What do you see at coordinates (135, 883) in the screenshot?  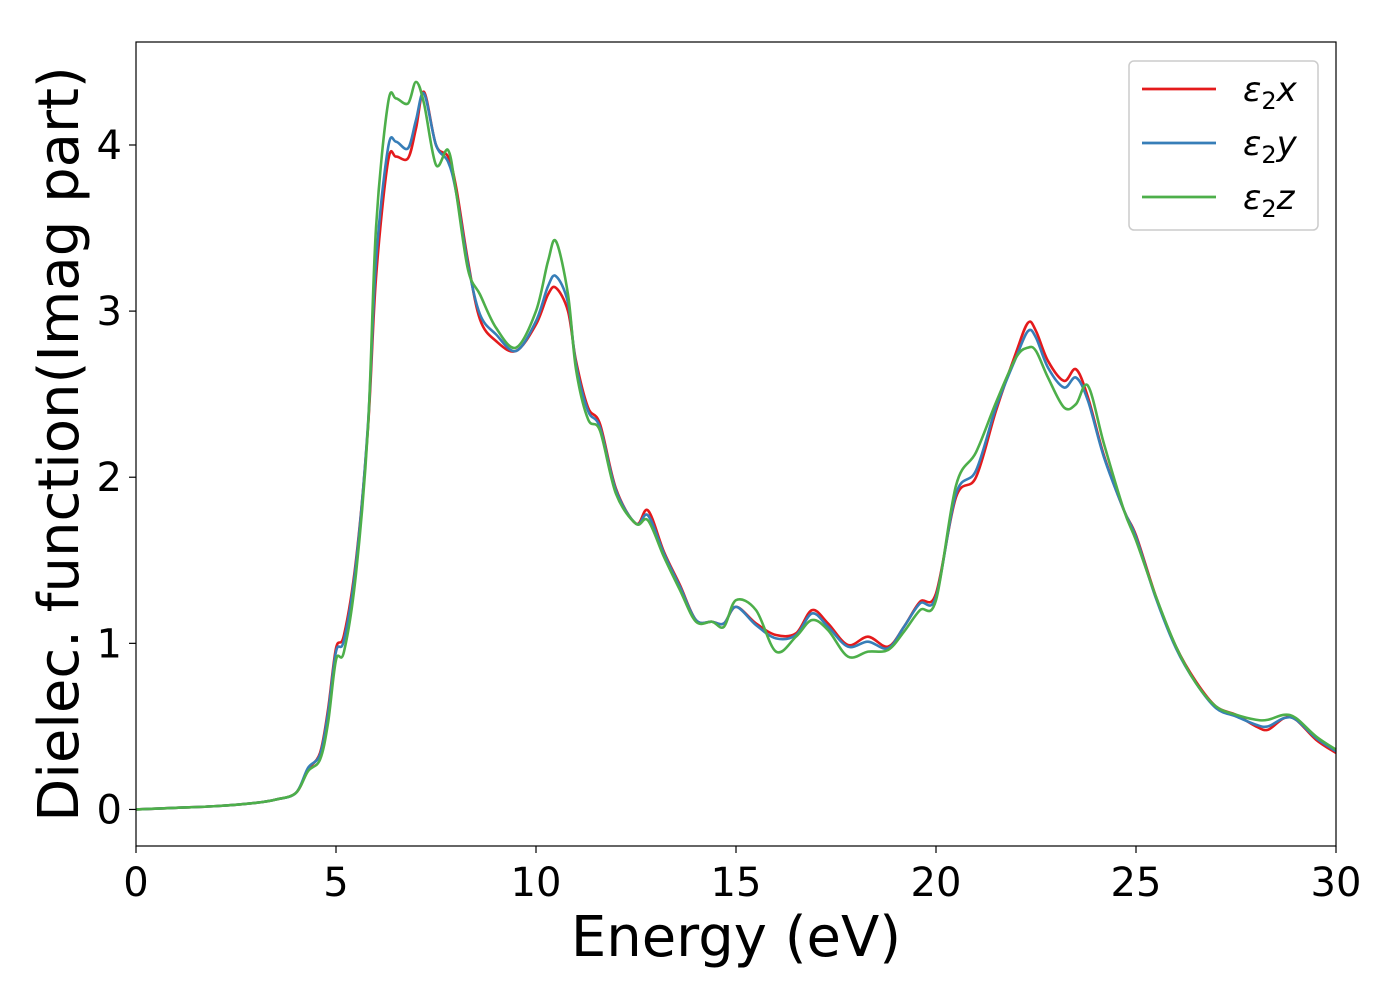 I see `x-tick-label: 0` at bounding box center [135, 883].